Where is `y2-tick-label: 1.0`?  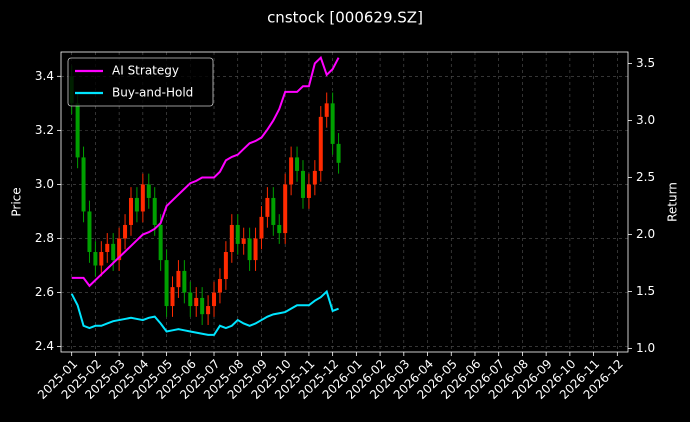
y2-tick-label: 1.0 is located at coordinates (645, 348).